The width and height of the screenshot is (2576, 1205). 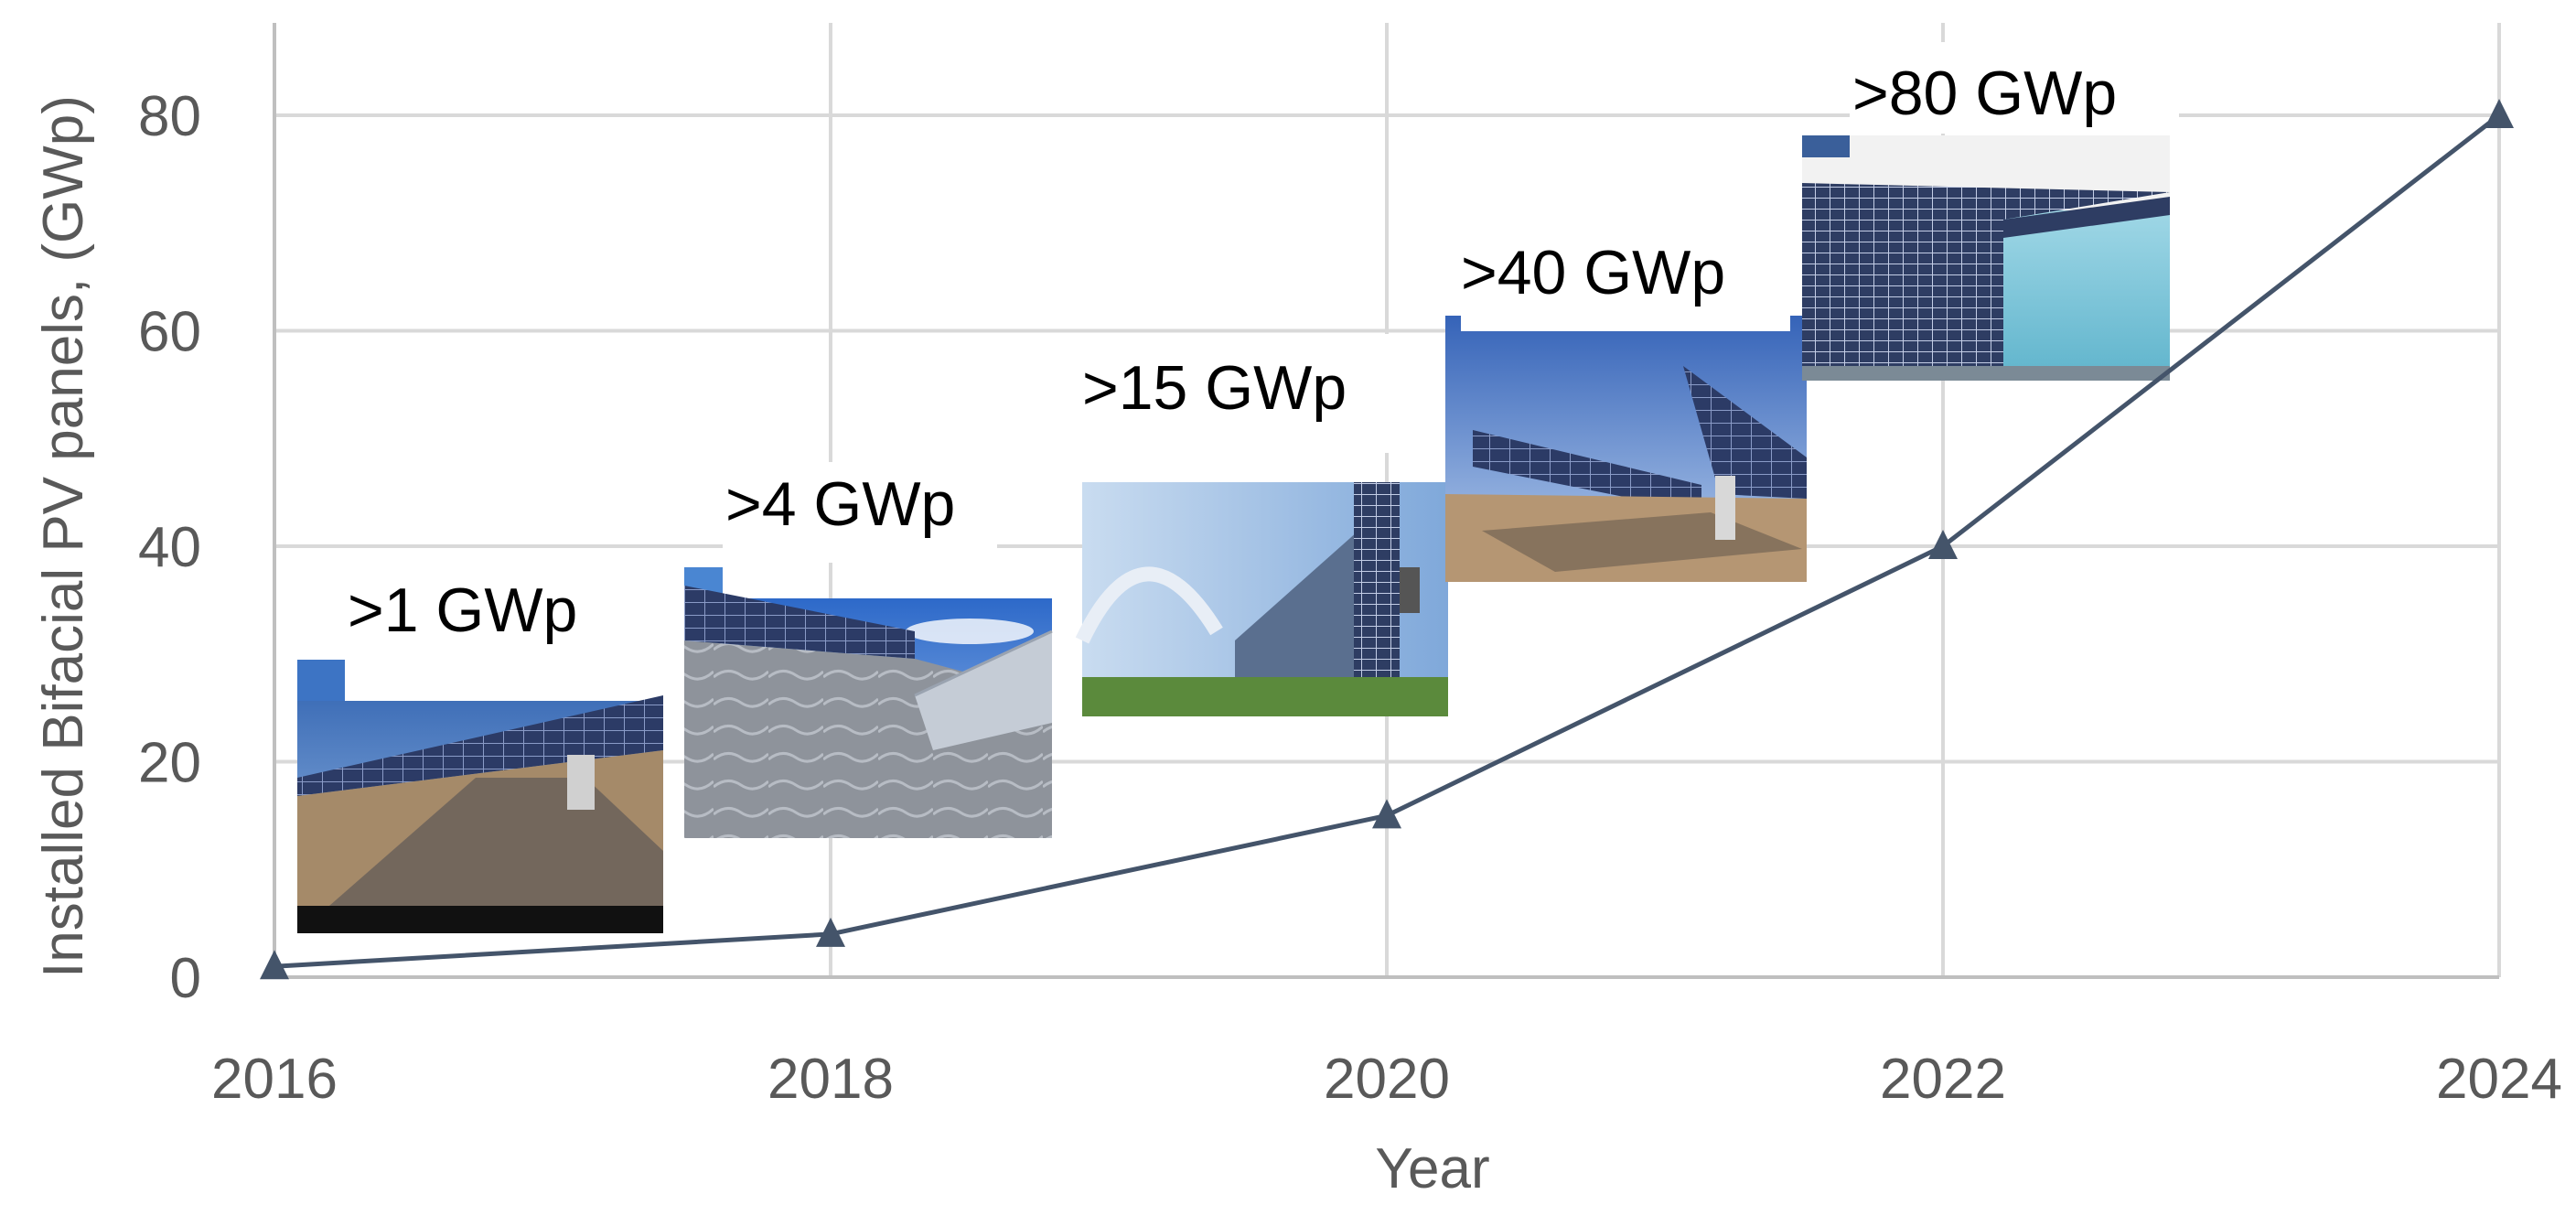 What do you see at coordinates (63, 536) in the screenshot?
I see `y-axis-title: Installed Bifacial PV panels, (GWp)` at bounding box center [63, 536].